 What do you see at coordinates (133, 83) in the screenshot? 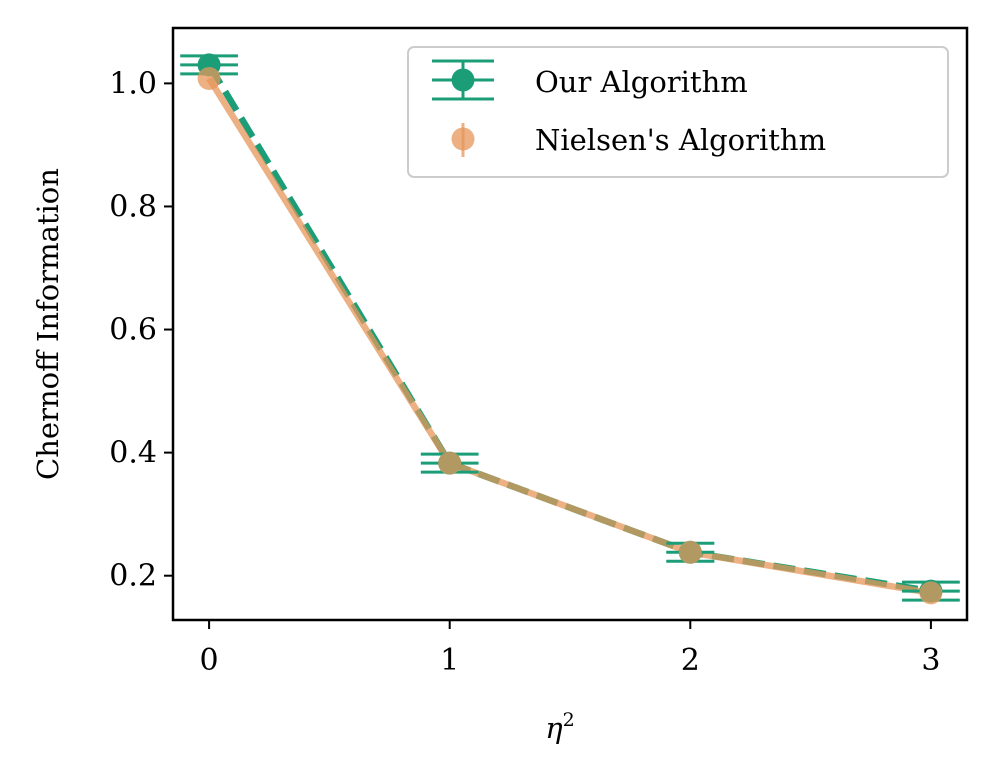
I see `y-tick-label: 1.0` at bounding box center [133, 83].